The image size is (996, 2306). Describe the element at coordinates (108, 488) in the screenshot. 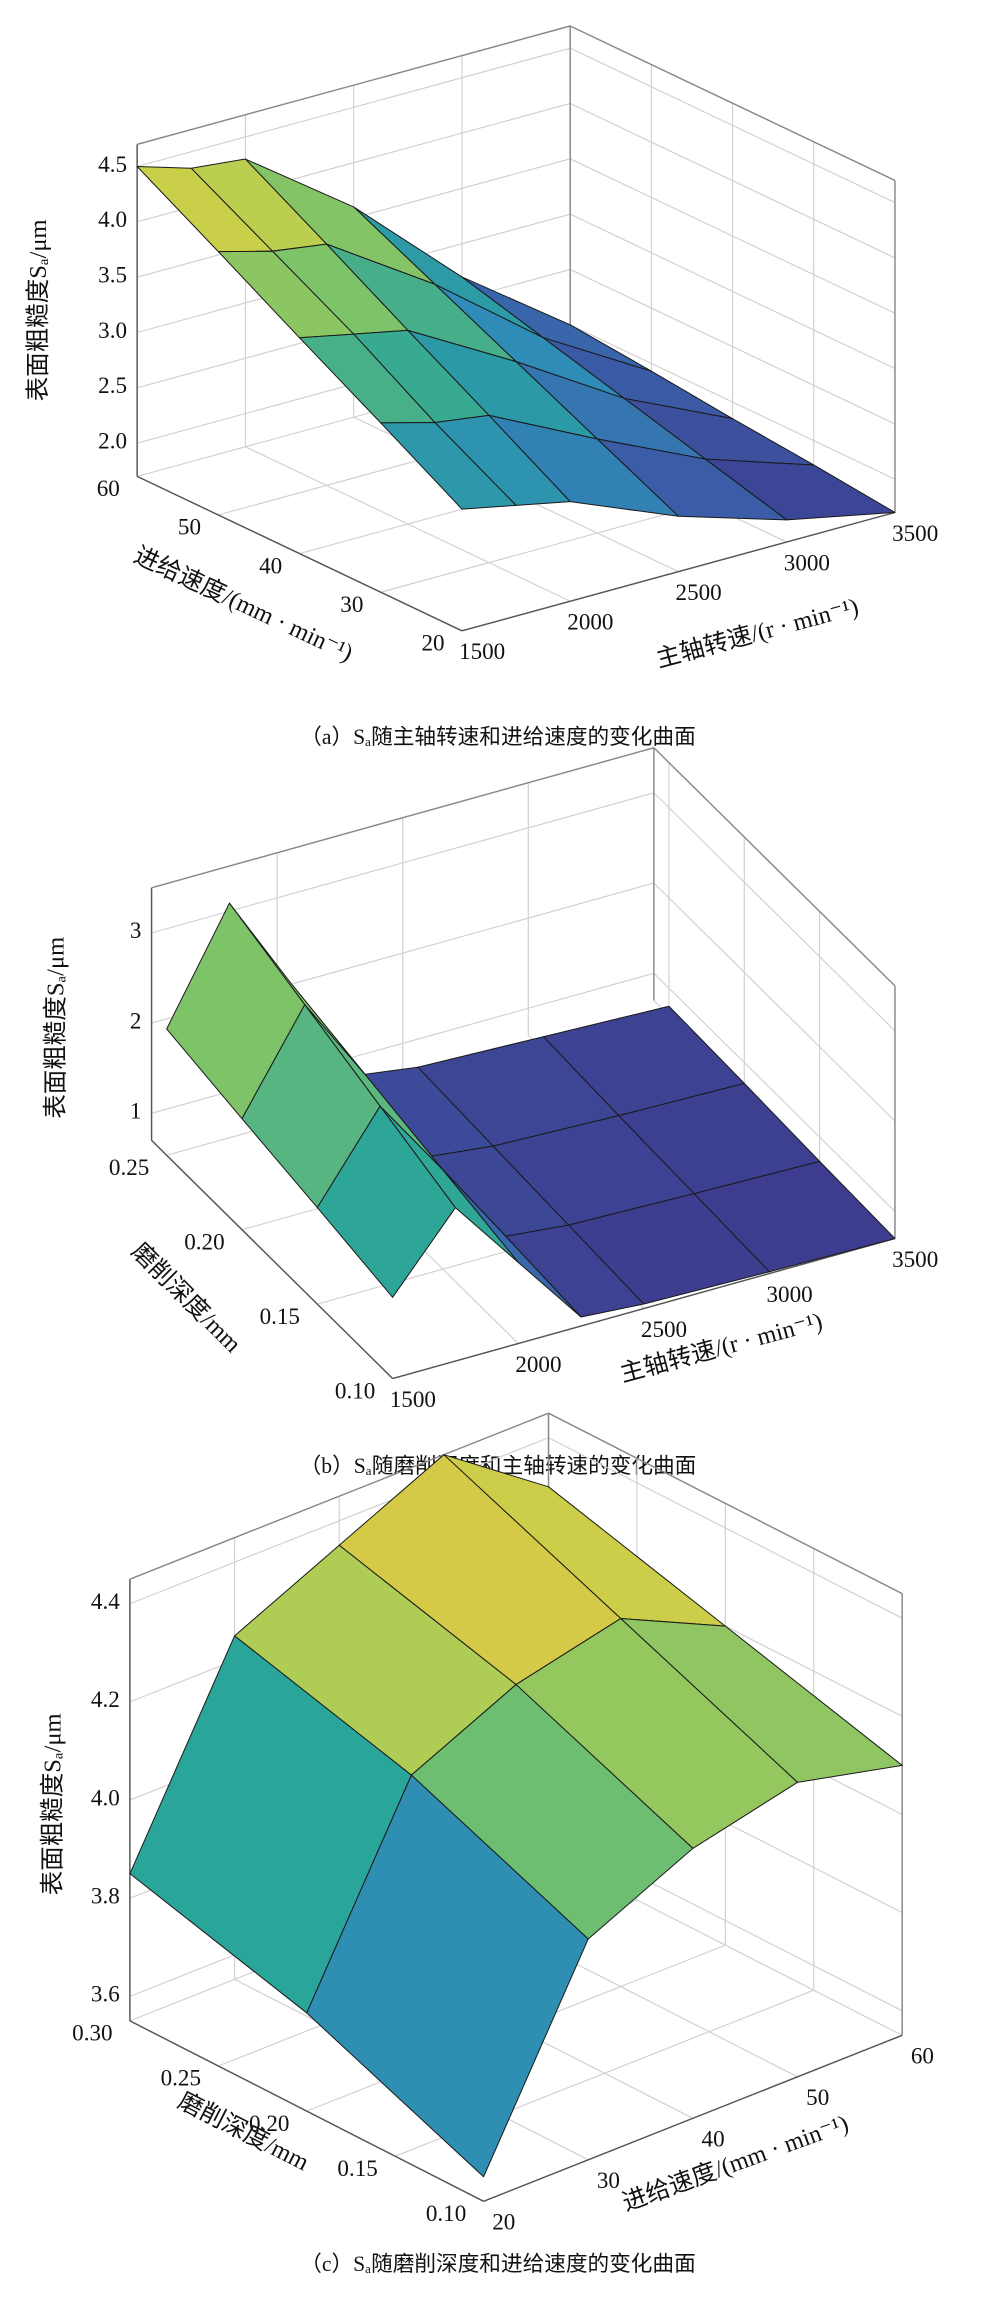

I see `y-tick-label: 60` at that location.